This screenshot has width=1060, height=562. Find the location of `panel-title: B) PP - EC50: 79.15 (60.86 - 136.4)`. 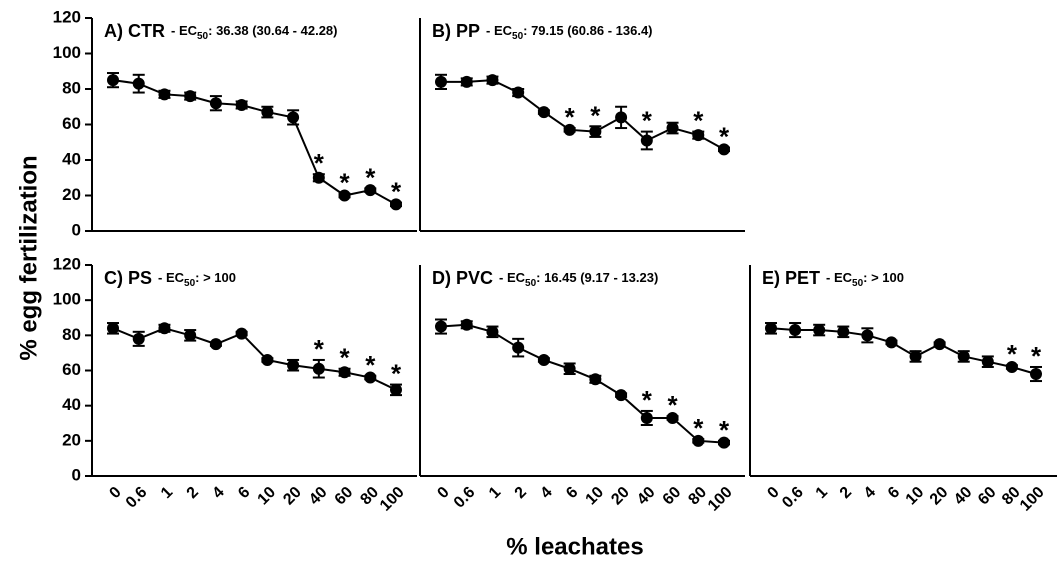

panel-title: B) PP - EC50: 79.15 (60.86 - 136.4) is located at coordinates (542, 31).